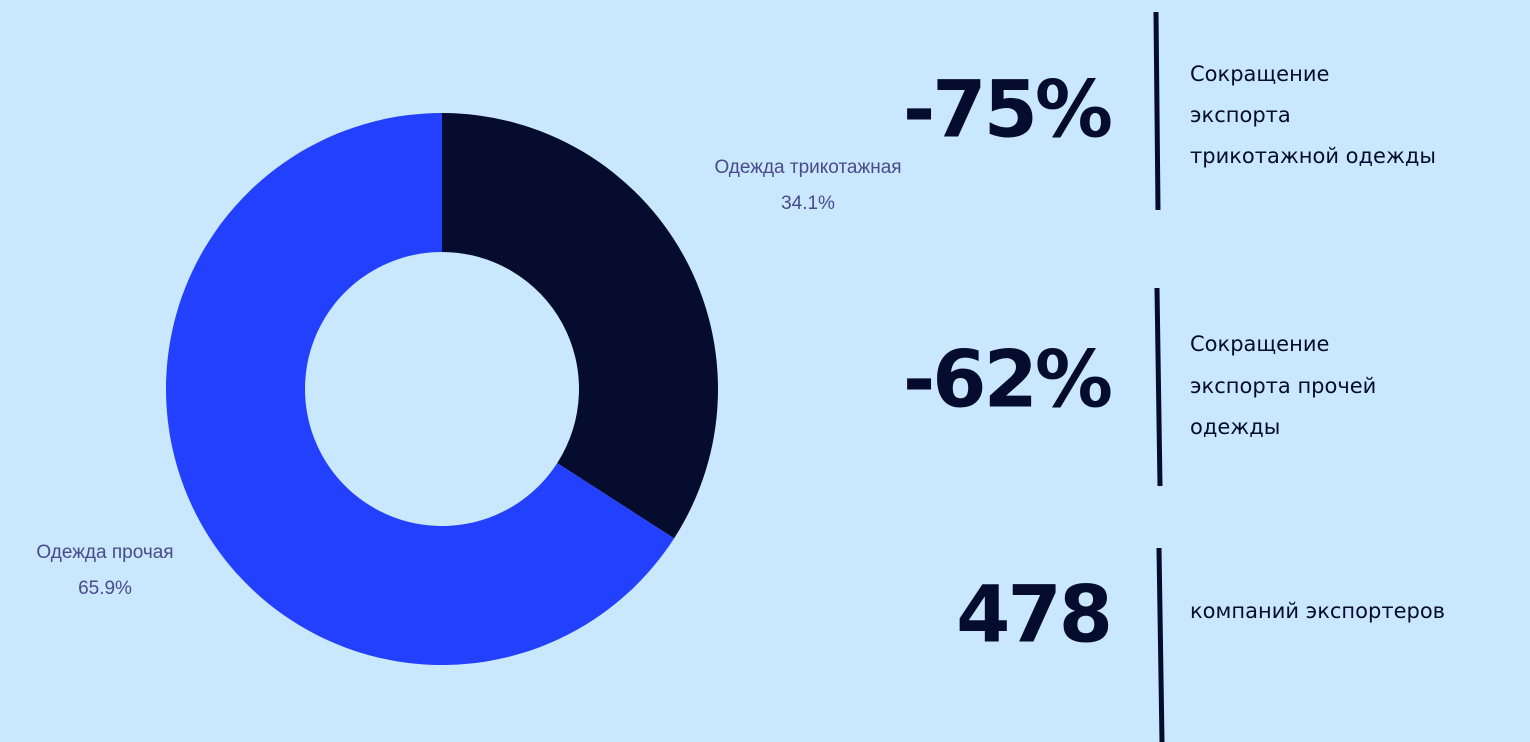  Describe the element at coordinates (1007, 110) in the screenshot. I see `stat-value: -75%` at that location.